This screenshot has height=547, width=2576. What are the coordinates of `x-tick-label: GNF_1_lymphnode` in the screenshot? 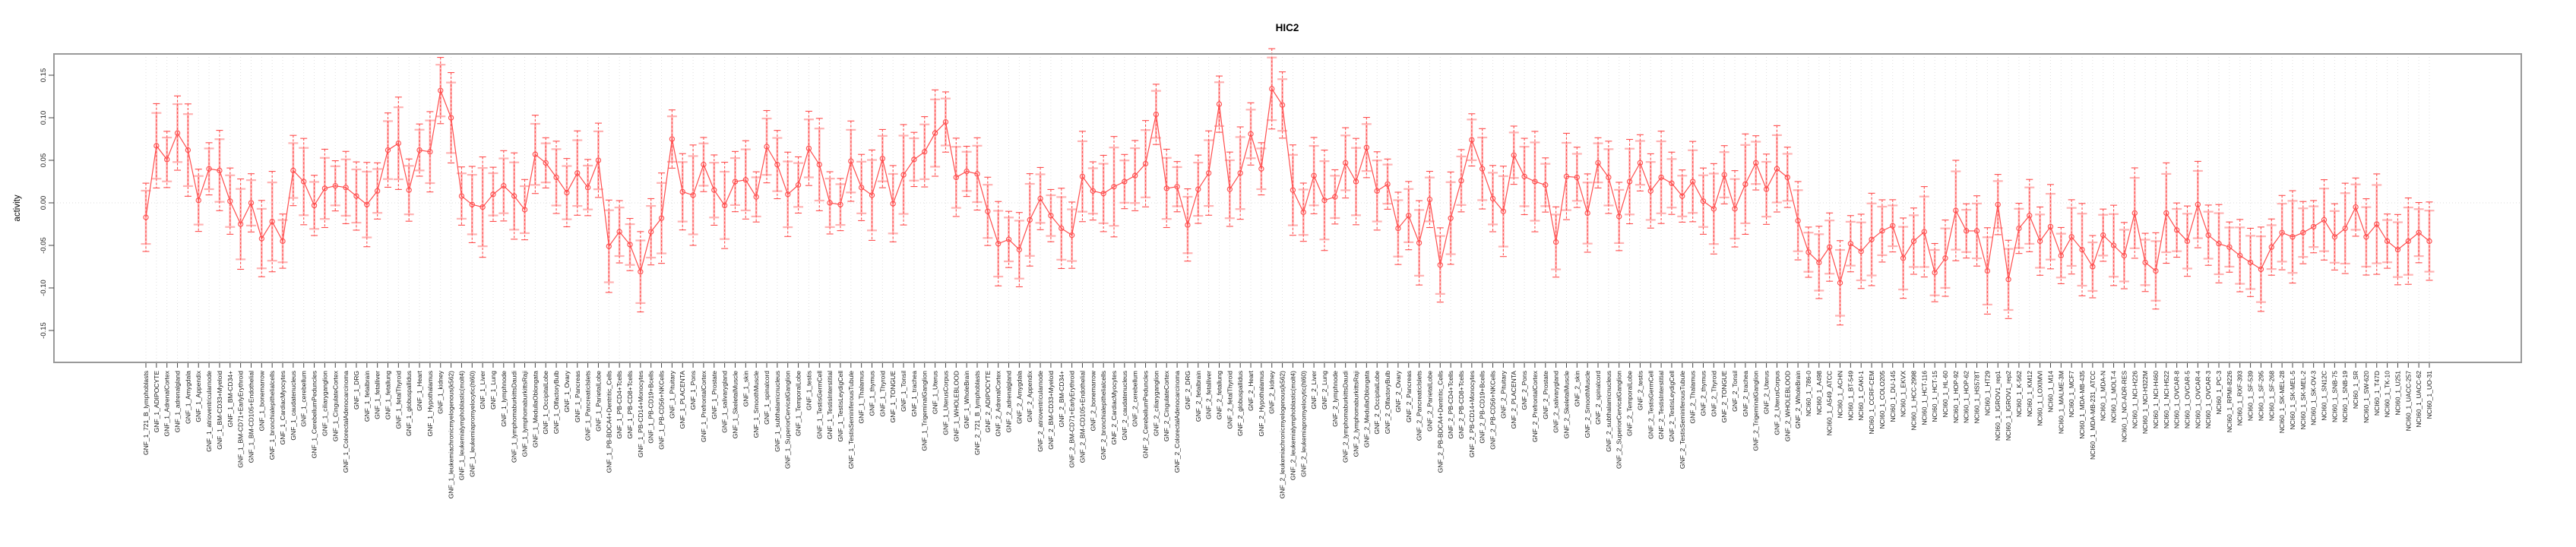 It's located at (504, 399).